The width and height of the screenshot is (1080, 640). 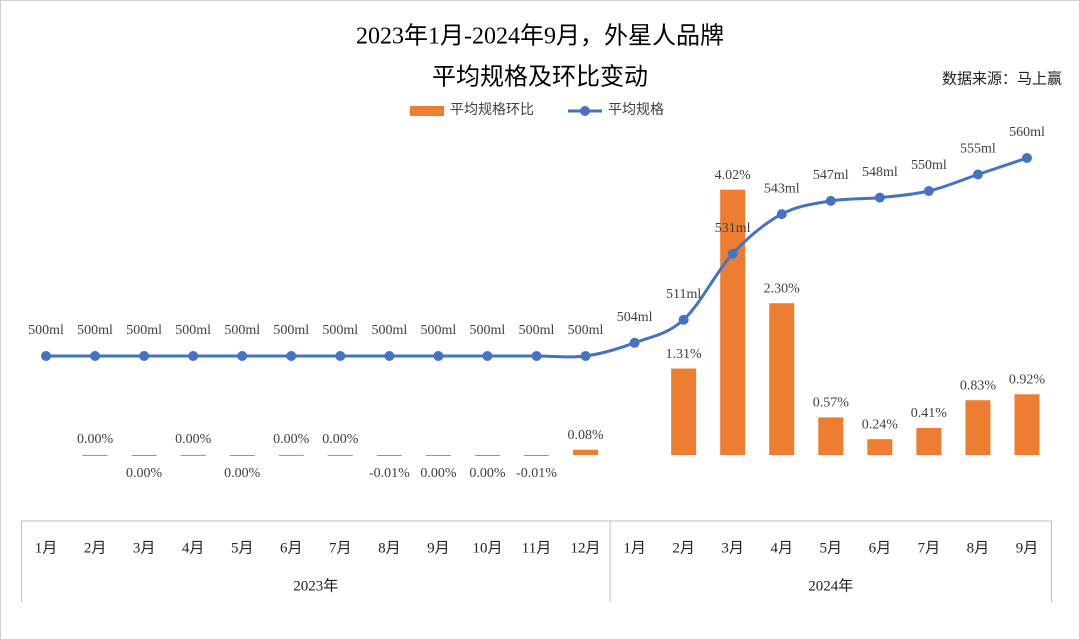 I want to click on group-label: 2023年, so click(x=315, y=585).